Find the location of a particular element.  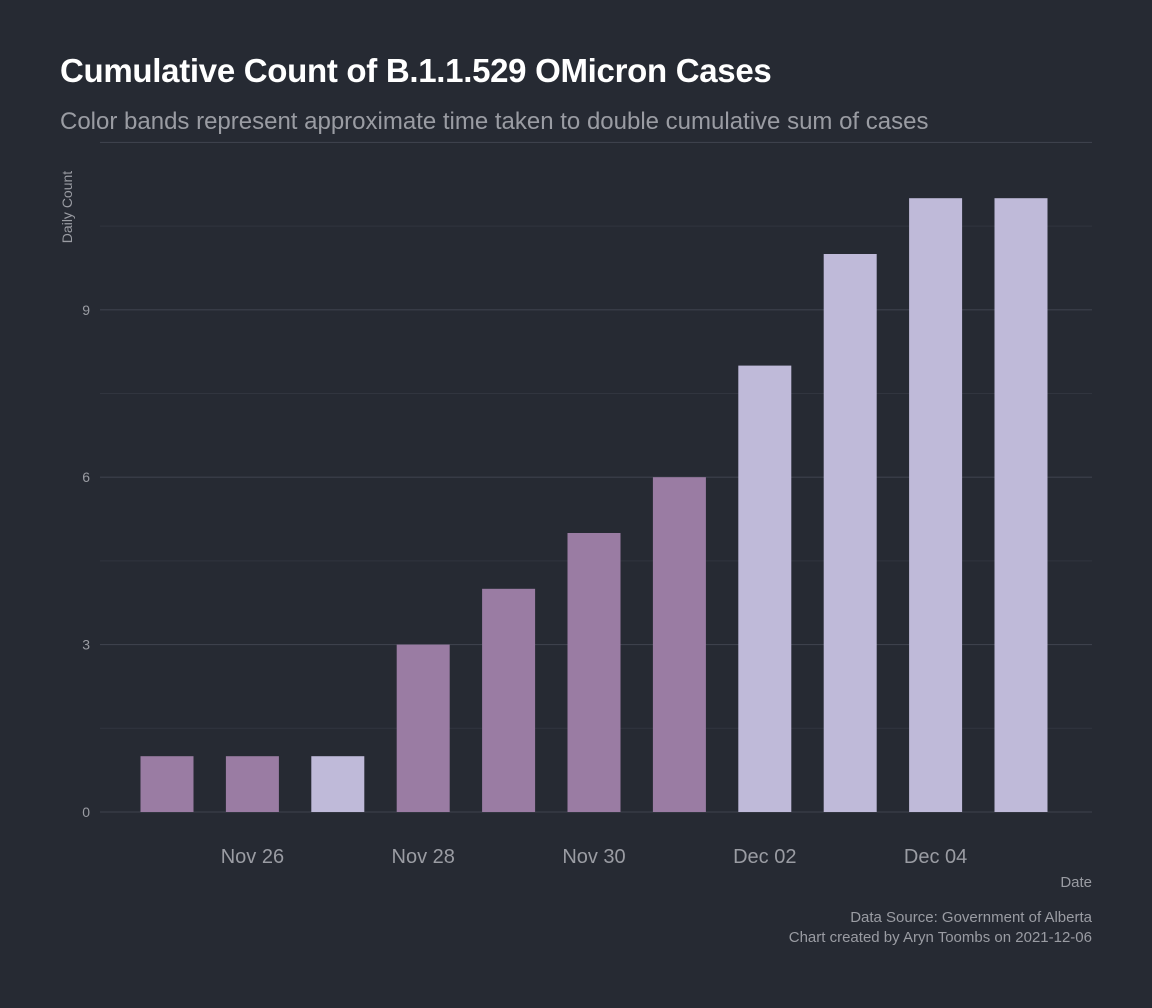

y-axis-ticks: 0 3 6 9 is located at coordinates (86, 561).